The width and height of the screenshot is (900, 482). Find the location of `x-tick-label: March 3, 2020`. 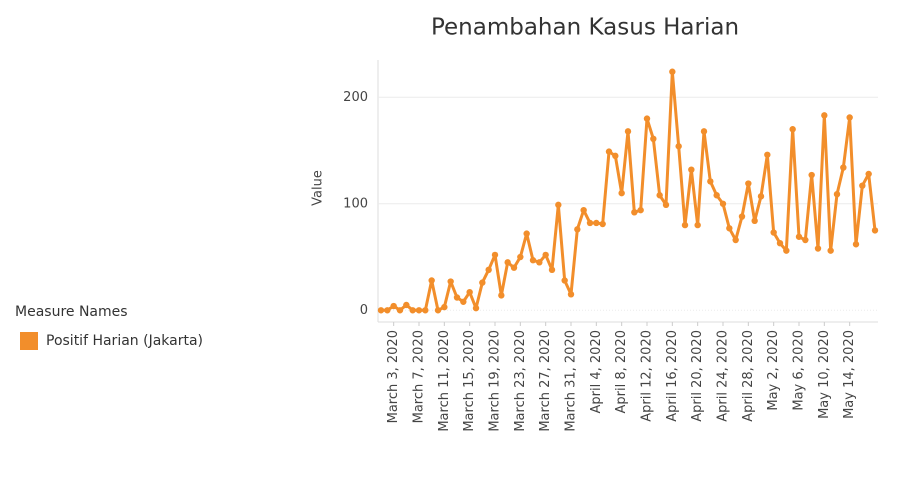

x-tick-label: March 3, 2020 is located at coordinates (393, 376).